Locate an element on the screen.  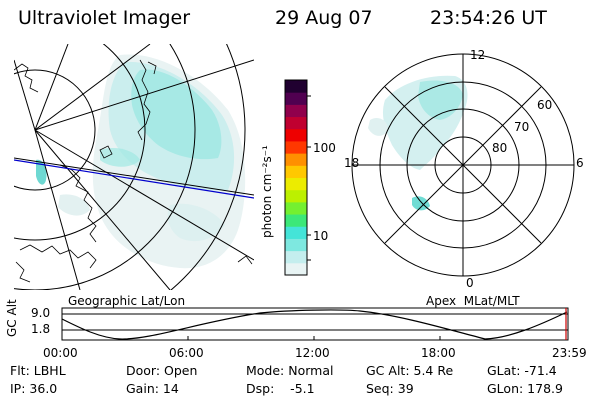
time-tick-0600: 06:00 is located at coordinates (186, 353).